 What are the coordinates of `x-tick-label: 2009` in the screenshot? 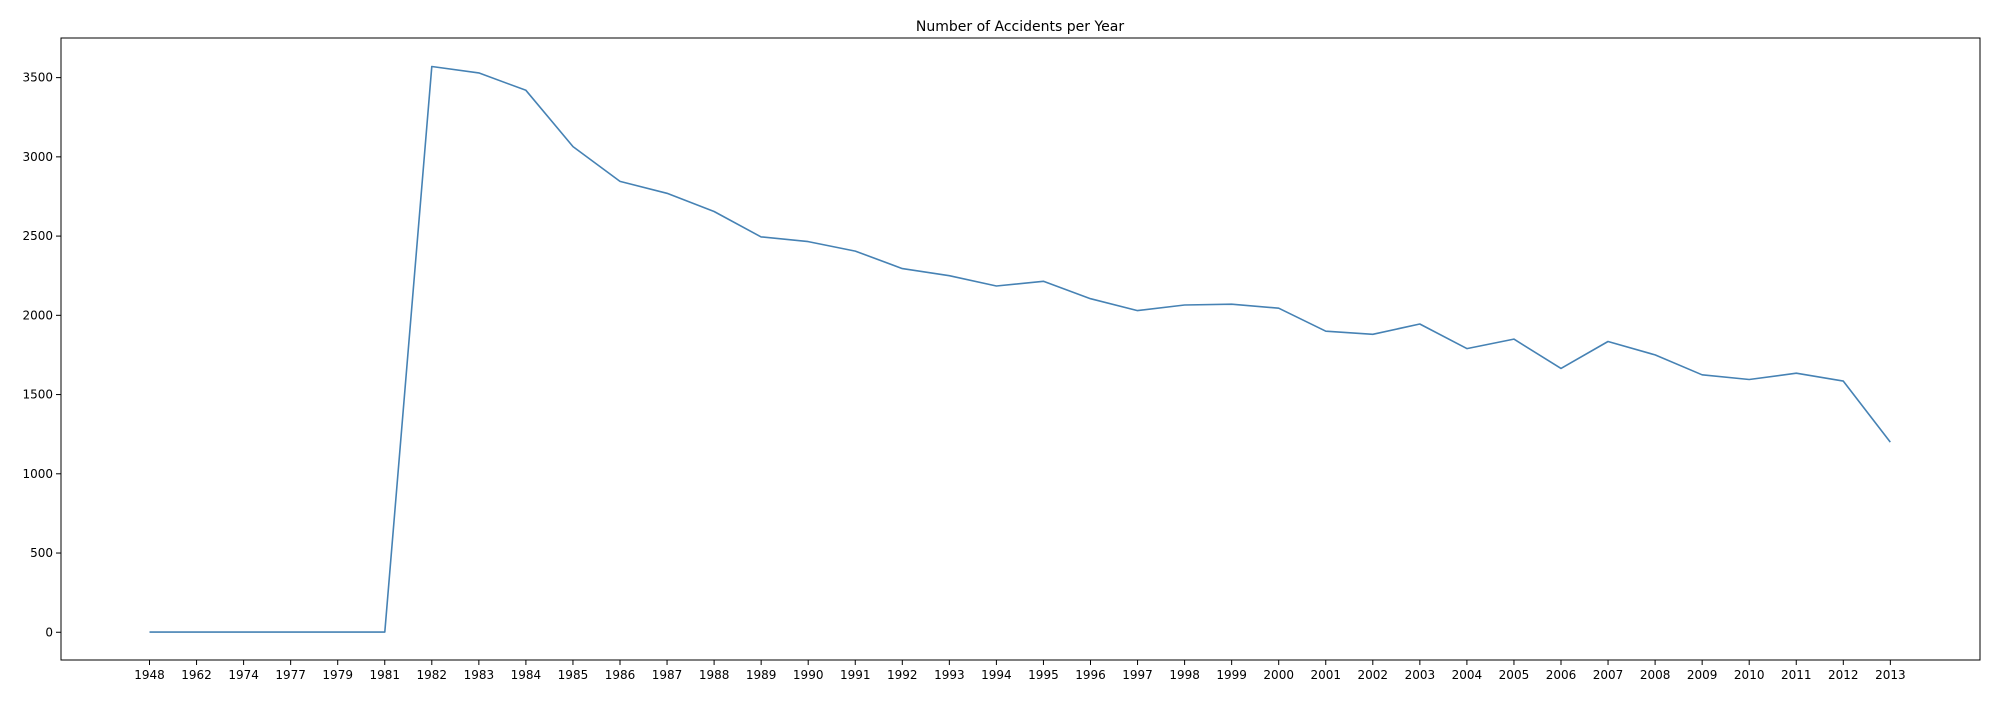 It's located at (1702, 675).